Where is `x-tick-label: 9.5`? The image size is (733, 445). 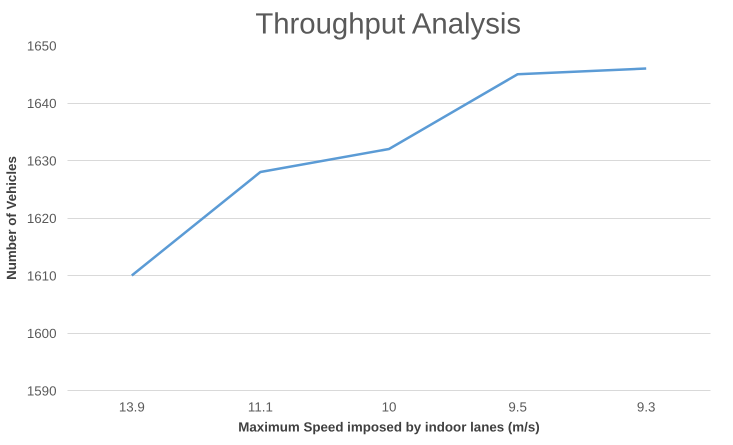
x-tick-label: 9.5 is located at coordinates (517, 407).